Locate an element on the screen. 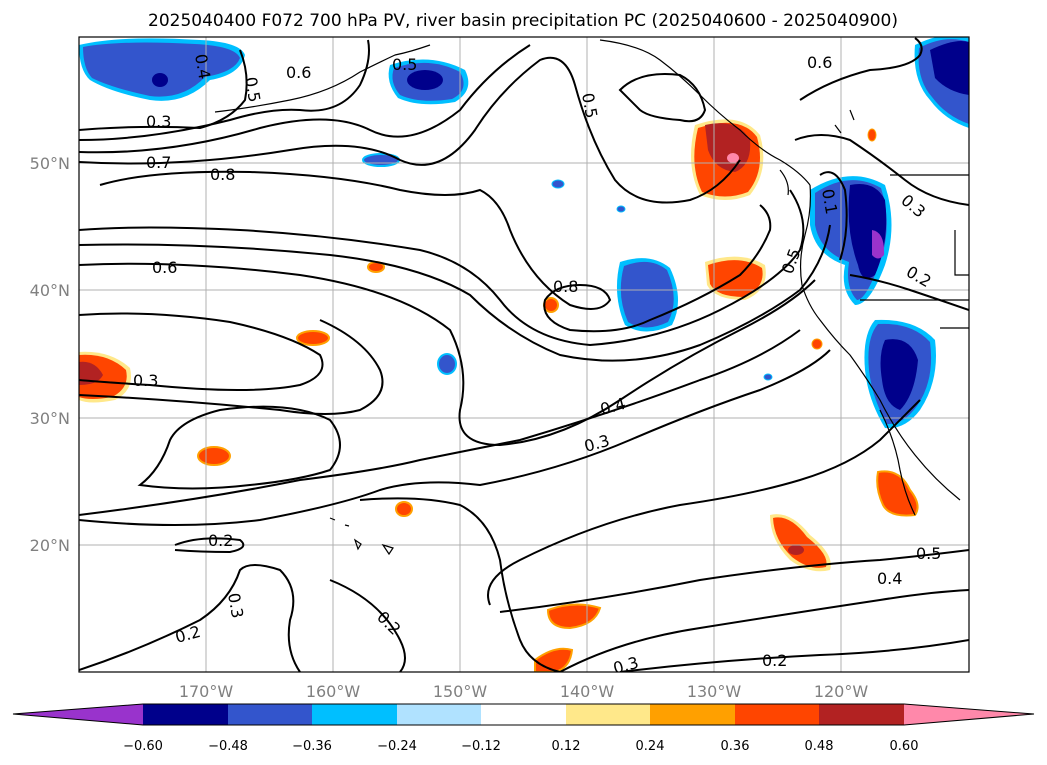 The height and width of the screenshot is (765, 1047). colorbar-tick-label: 0.60 is located at coordinates (904, 746).